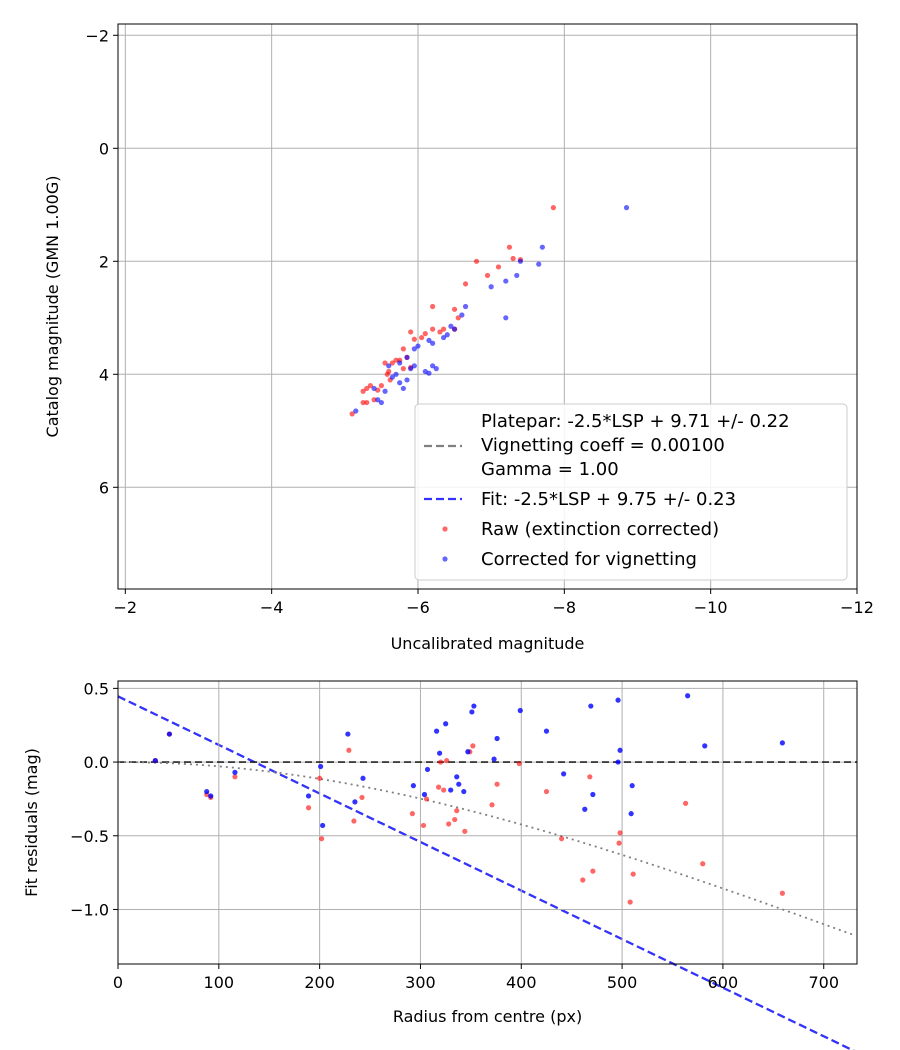  I want to click on legend-gamma-text: Gamma = 1.00, so click(550, 469).